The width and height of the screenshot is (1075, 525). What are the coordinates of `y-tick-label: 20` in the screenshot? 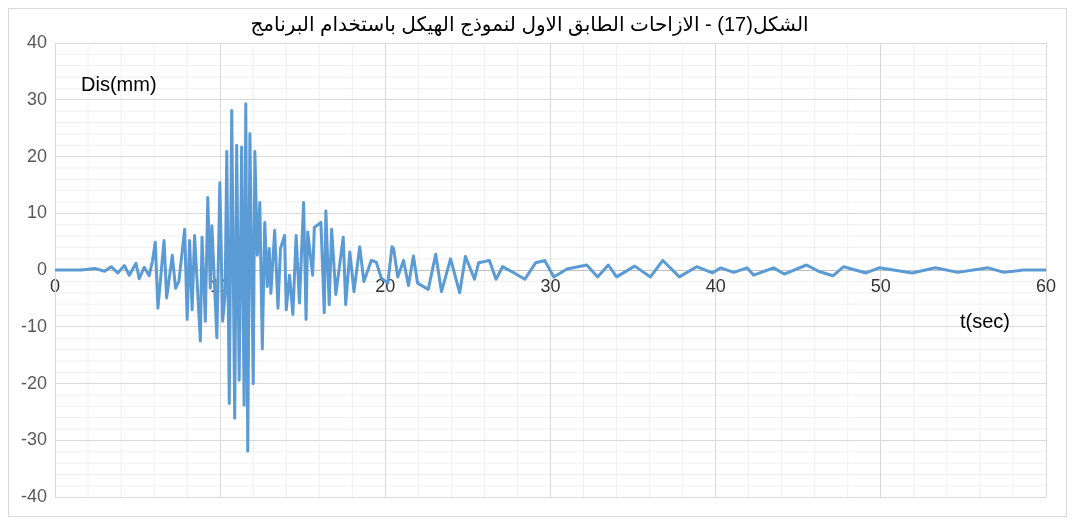 It's located at (37, 155).